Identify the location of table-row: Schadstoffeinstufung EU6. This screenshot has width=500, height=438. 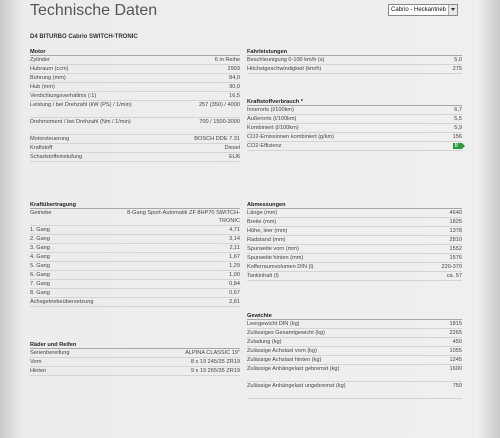
(135, 157).